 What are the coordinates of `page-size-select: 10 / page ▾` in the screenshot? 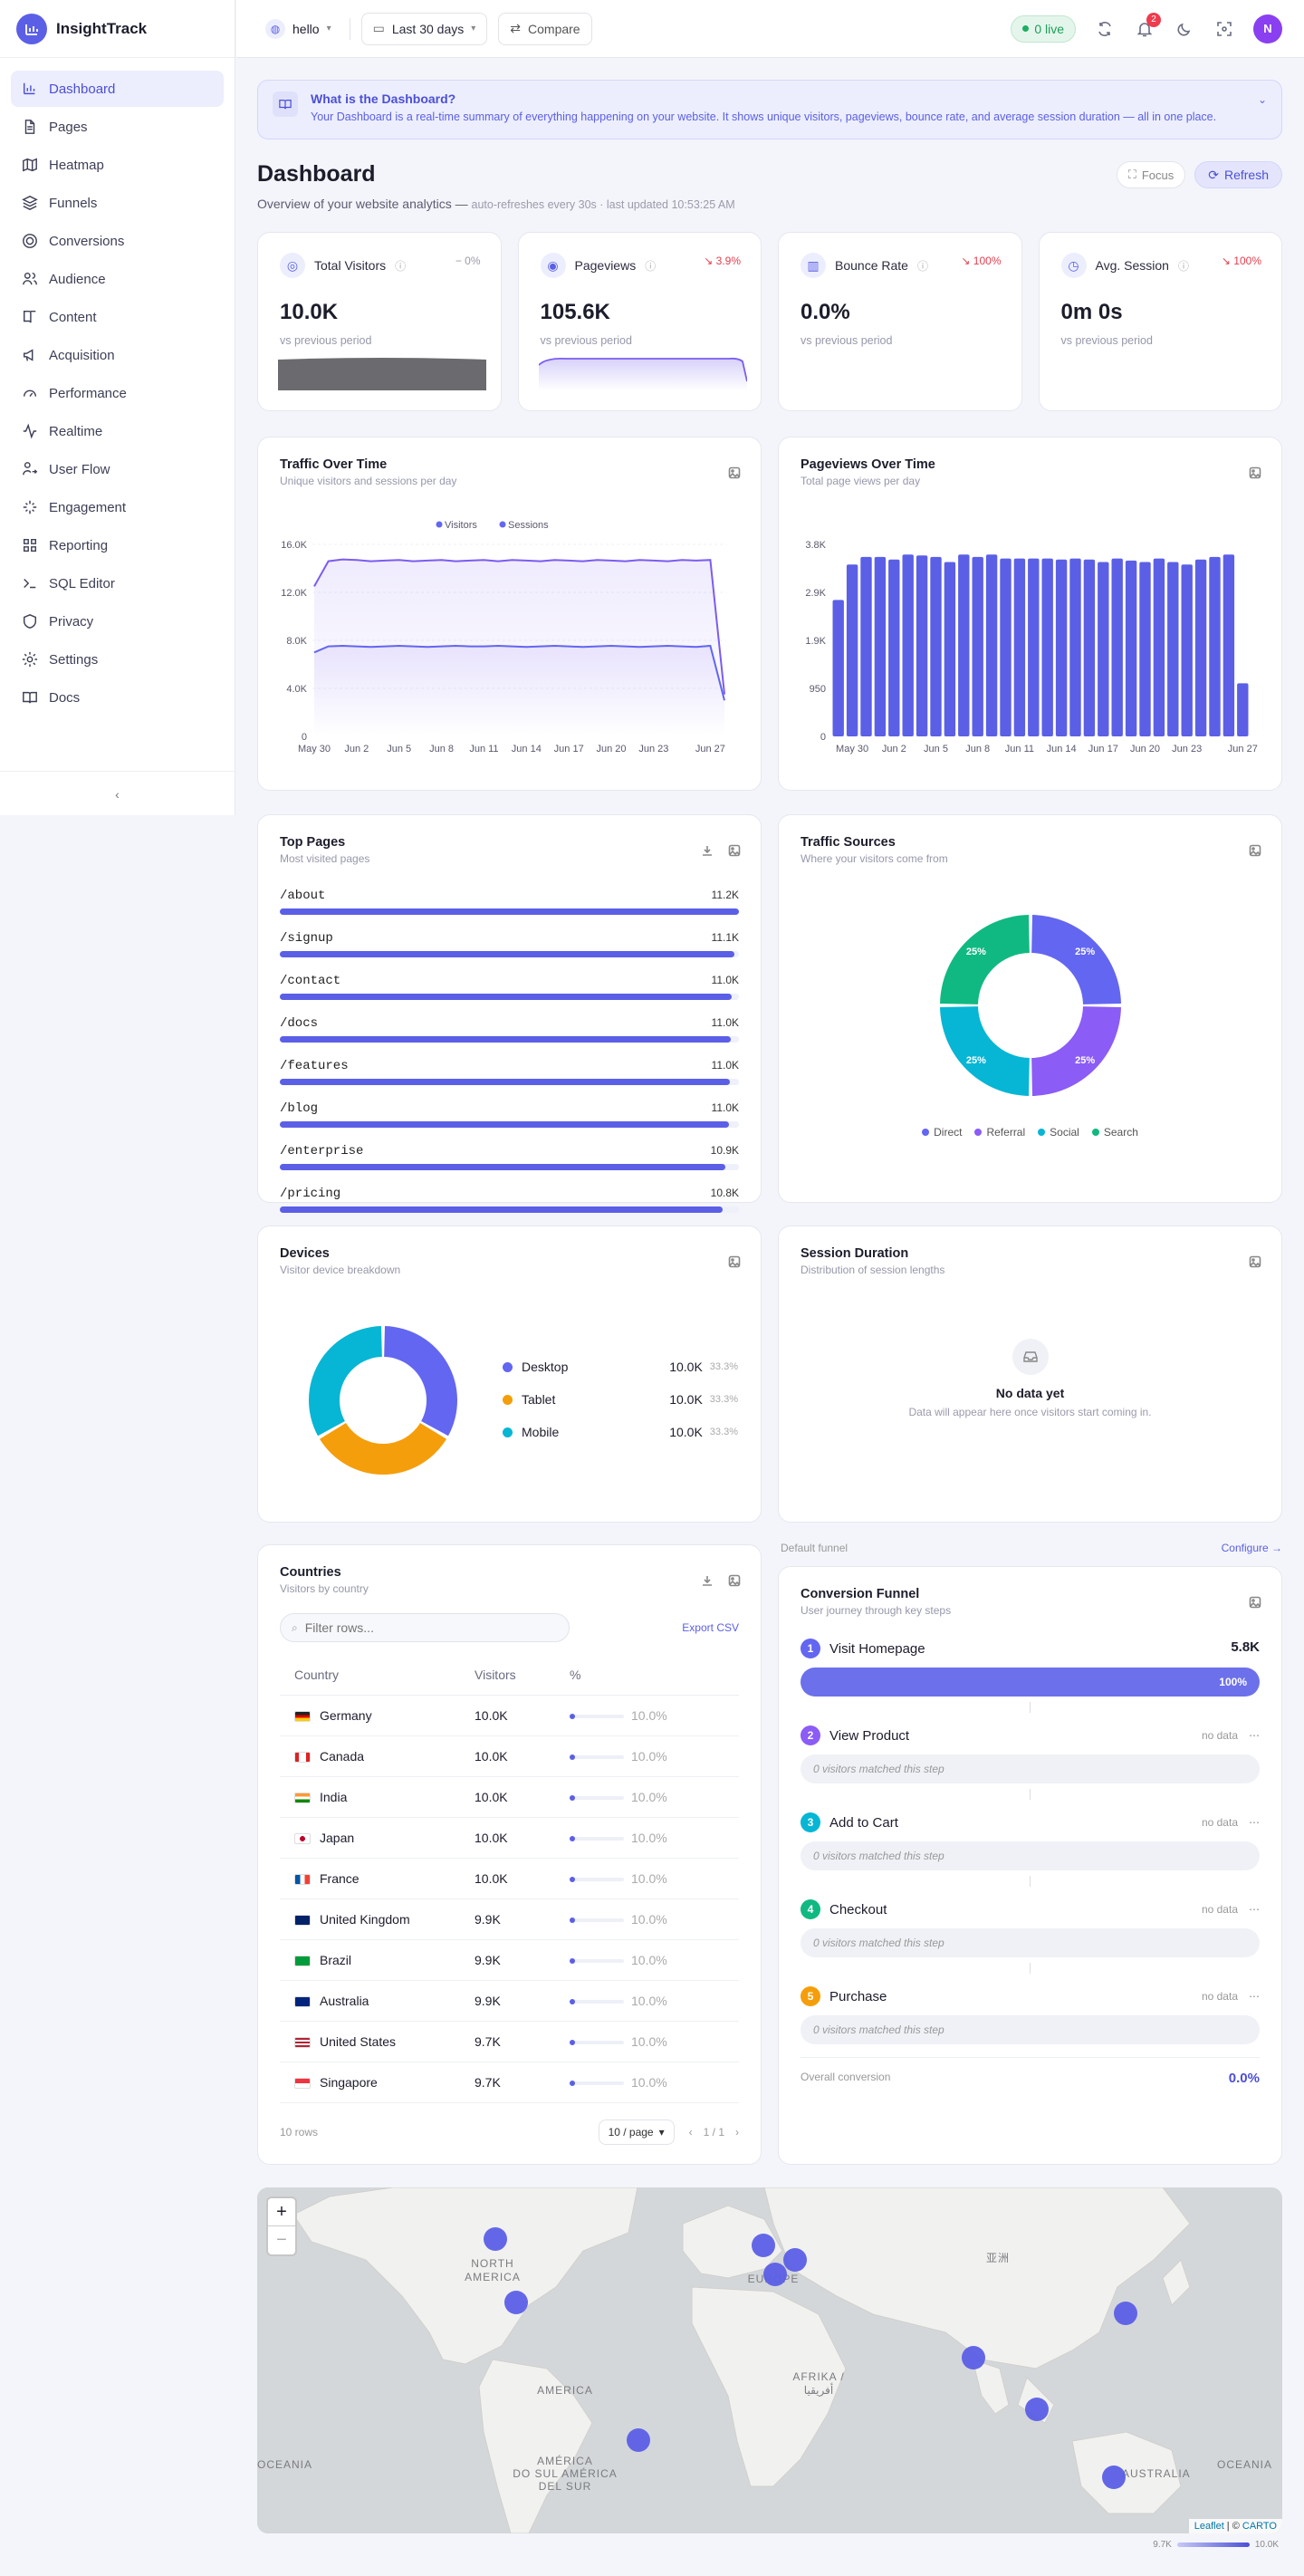 It's located at (636, 2132).